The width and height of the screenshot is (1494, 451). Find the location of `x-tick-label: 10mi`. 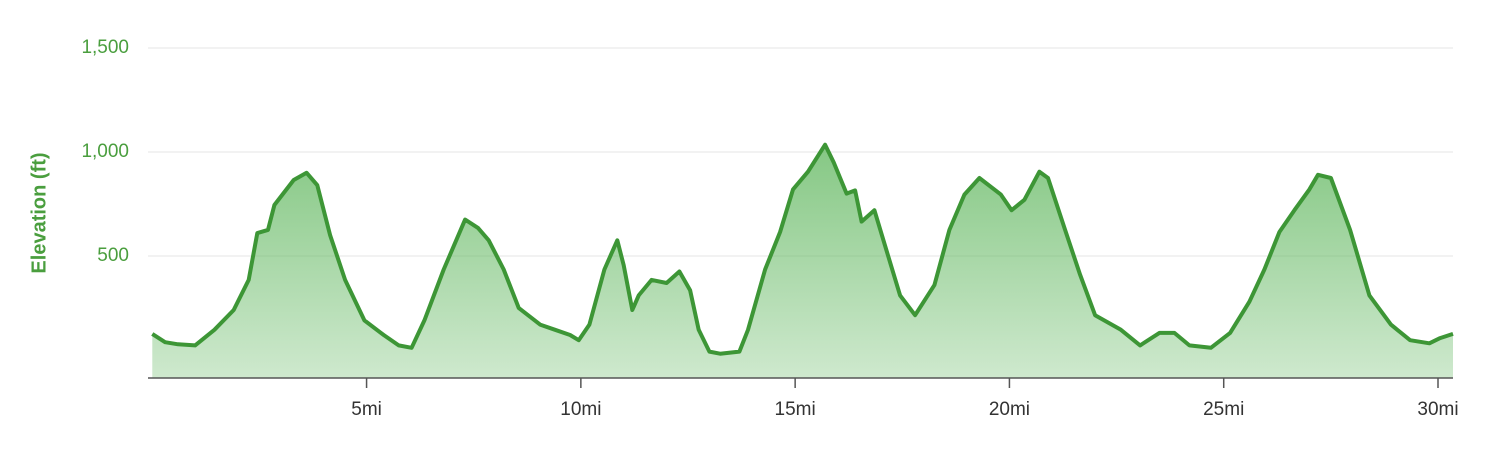

x-tick-label: 10mi is located at coordinates (580, 409).